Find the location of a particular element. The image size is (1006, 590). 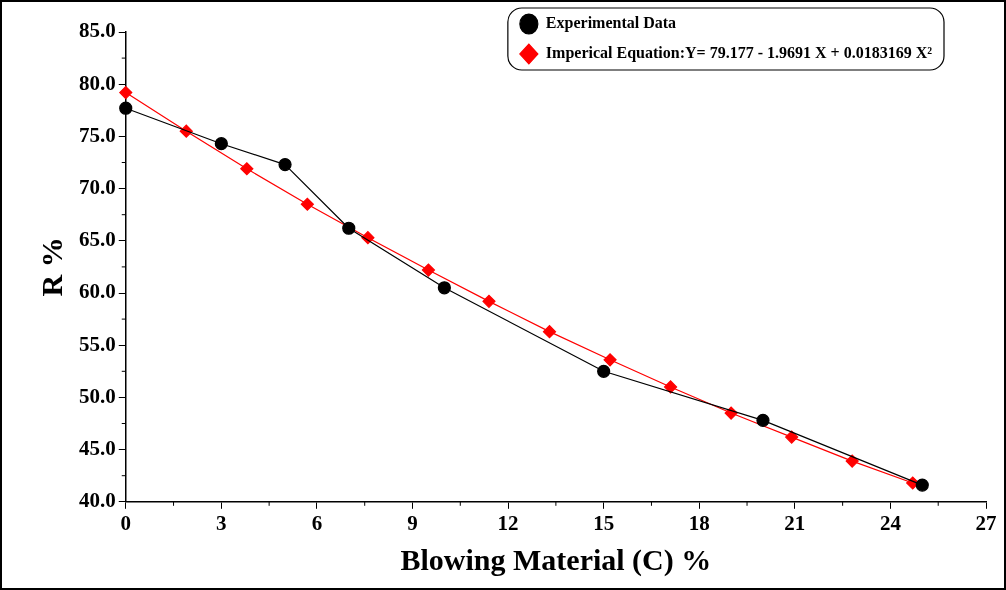

x-tick-label: 9 is located at coordinates (412, 522).